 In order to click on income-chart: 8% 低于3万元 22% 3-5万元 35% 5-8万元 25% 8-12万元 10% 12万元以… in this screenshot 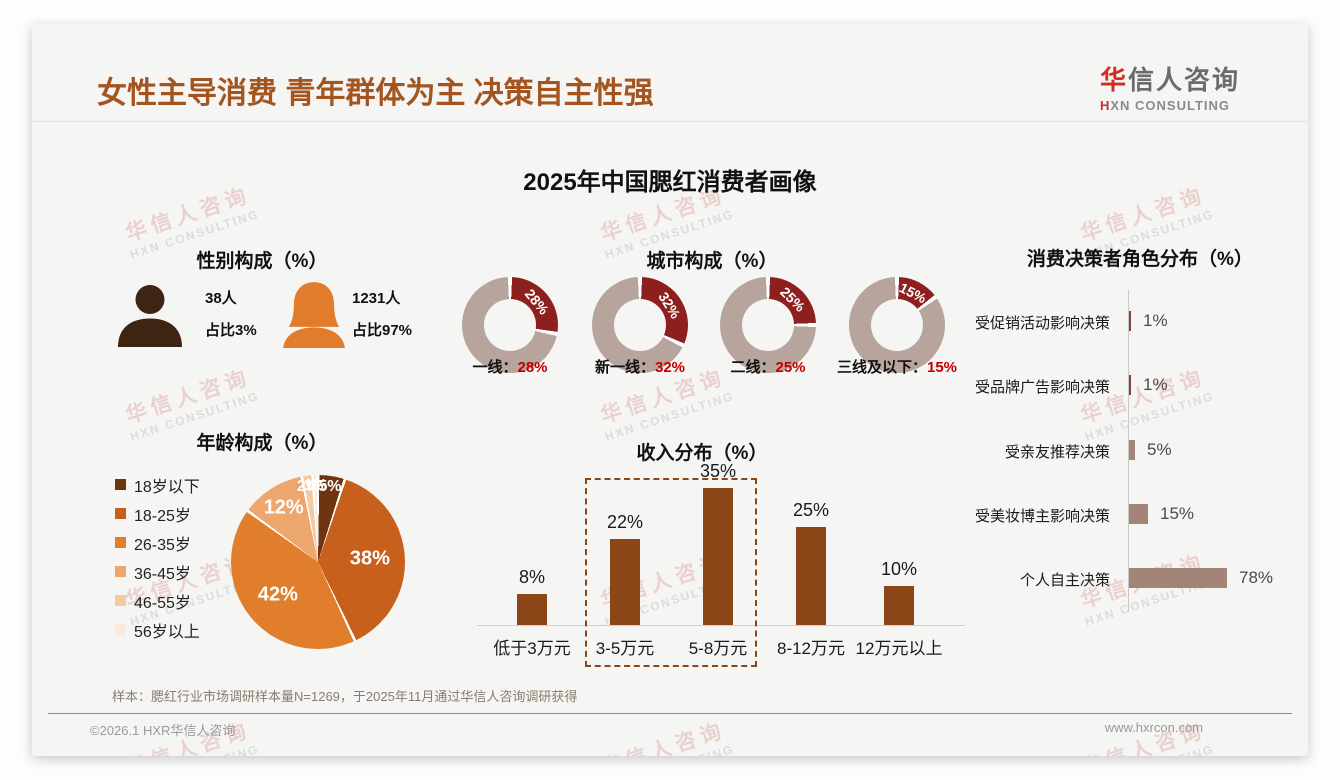, I will do `click(722, 577)`.